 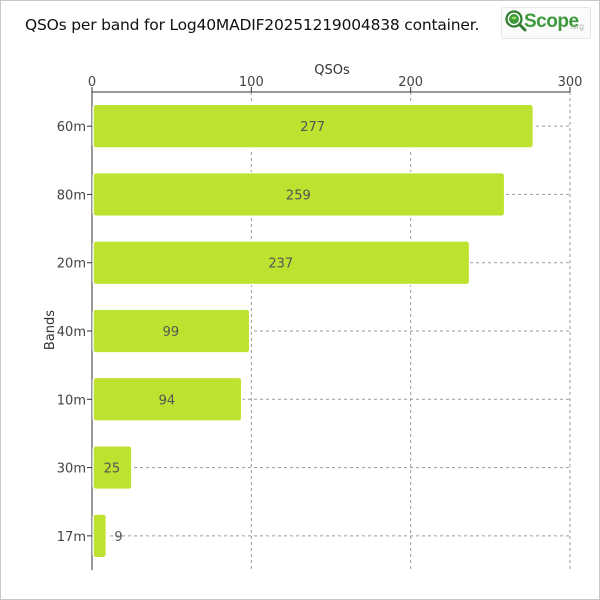 I want to click on qscope-logo: Scope .org, so click(x=546, y=23).